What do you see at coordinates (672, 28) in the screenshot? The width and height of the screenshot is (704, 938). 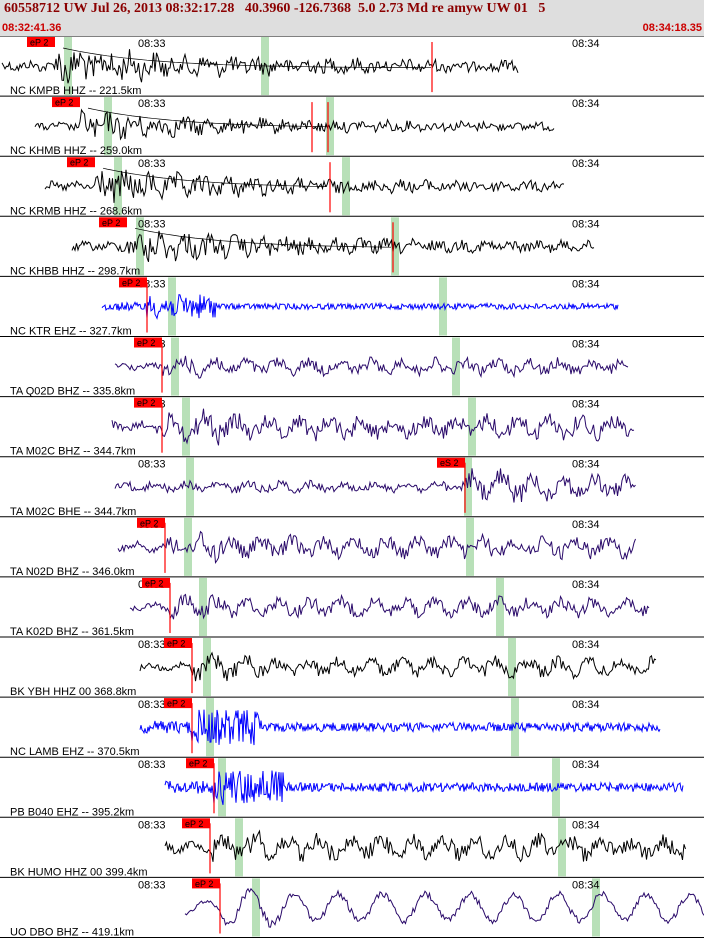 I see `end-time: 08:34:18.35` at bounding box center [672, 28].